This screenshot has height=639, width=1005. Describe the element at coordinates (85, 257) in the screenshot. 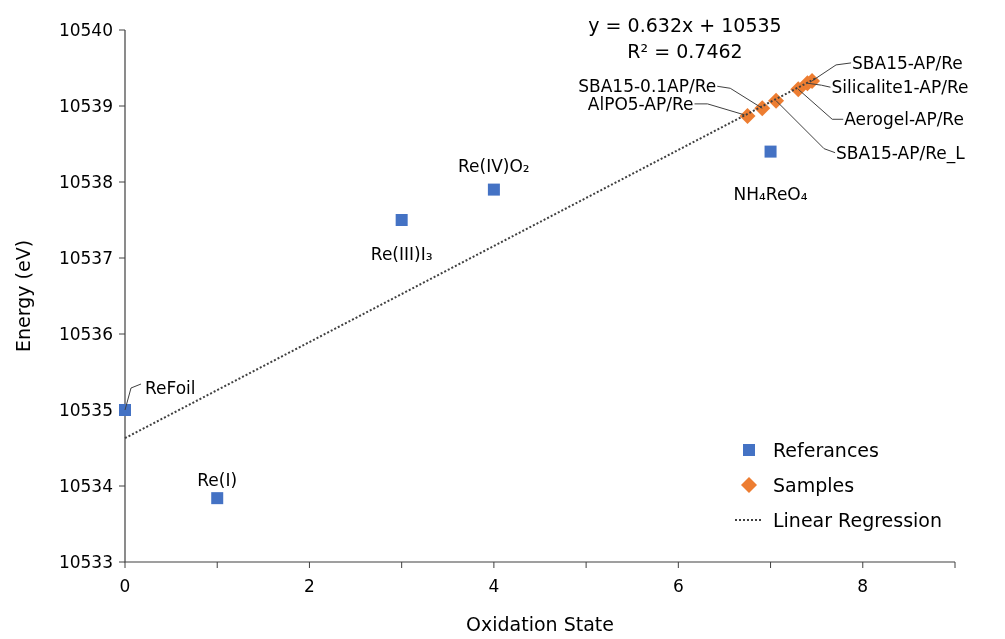

I see `y-tick-label: 10537` at that location.